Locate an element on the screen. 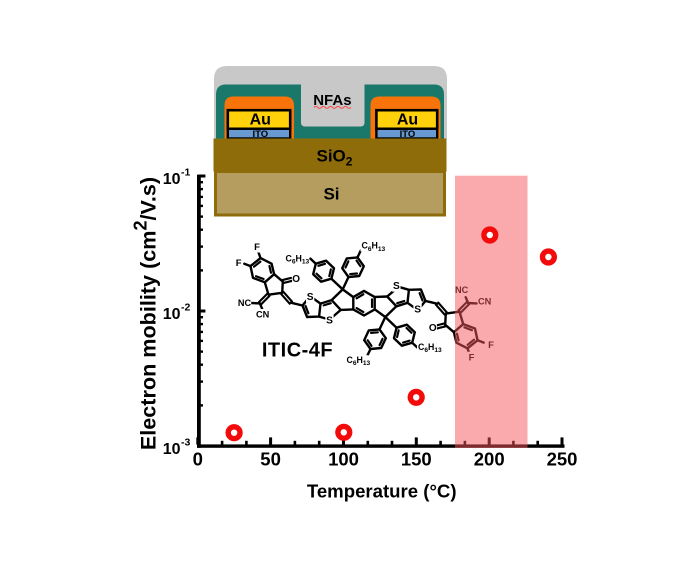  svg-text: Electron mobility (cm2/V.s) is located at coordinates (146, 313).